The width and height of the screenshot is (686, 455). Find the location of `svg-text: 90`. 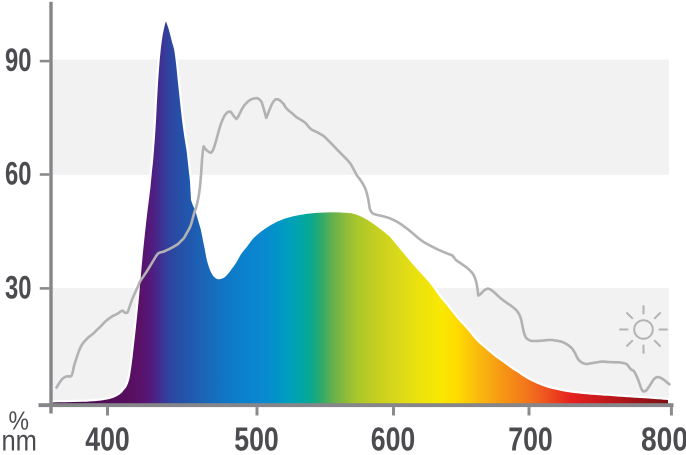

svg-text: 90 is located at coordinates (18, 60).